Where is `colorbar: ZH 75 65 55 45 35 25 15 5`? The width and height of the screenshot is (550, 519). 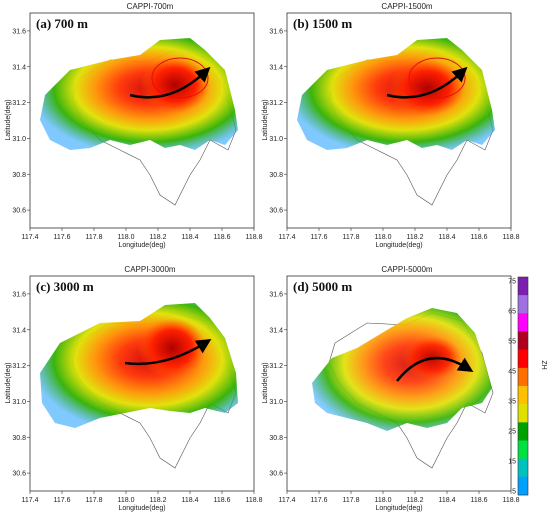
colorbar: ZH 75 65 55 45 35 25 15 5 is located at coordinates (527, 386).